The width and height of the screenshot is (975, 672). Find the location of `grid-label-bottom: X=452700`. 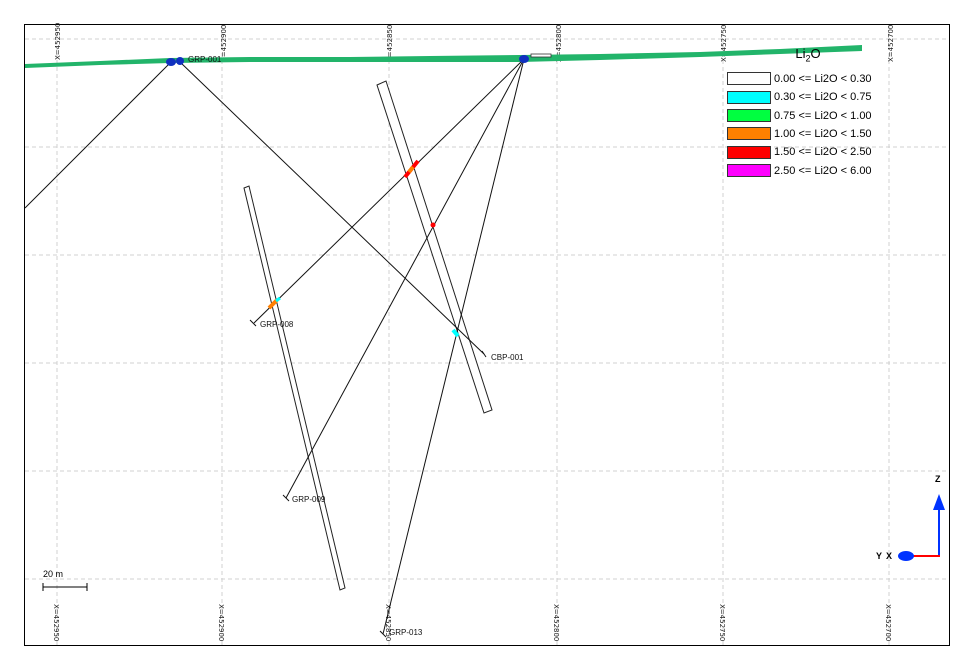

grid-label-bottom: X=452700 is located at coordinates (888, 622).